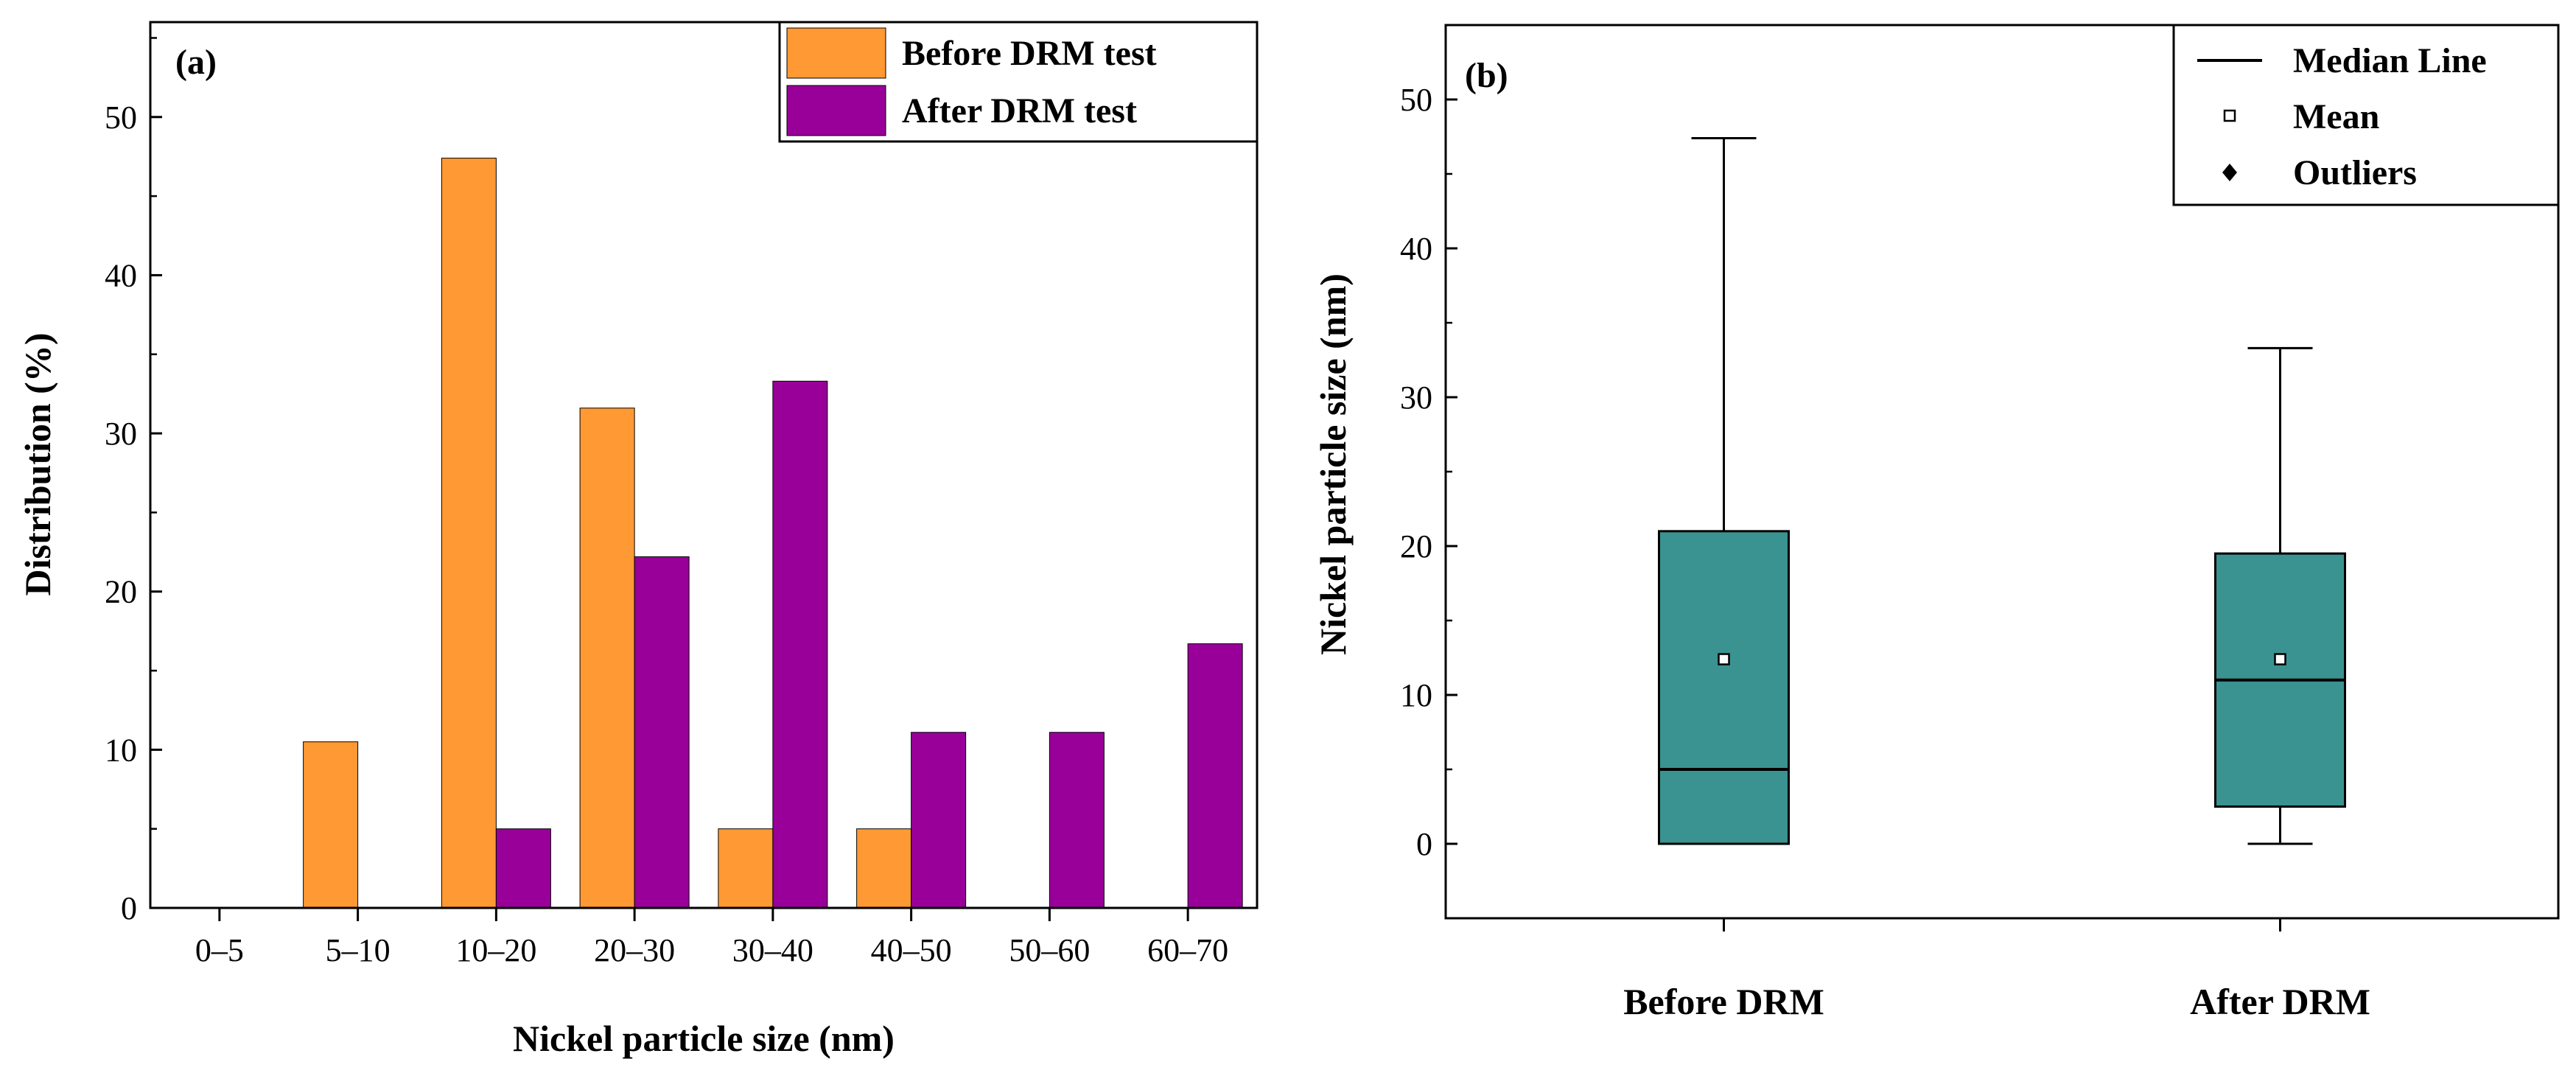  I want to click on panel-a-legend-swatch-before, so click(836, 53).